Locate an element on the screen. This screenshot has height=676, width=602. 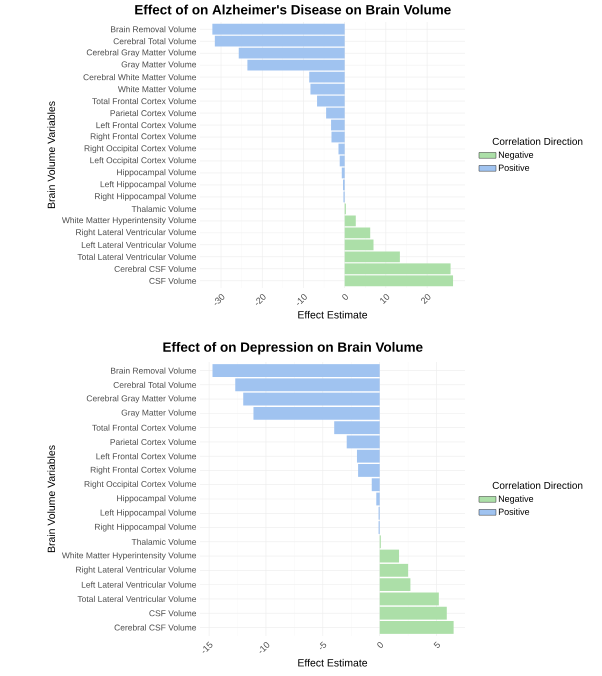
x-tick-label: -15 is located at coordinates (207, 647).